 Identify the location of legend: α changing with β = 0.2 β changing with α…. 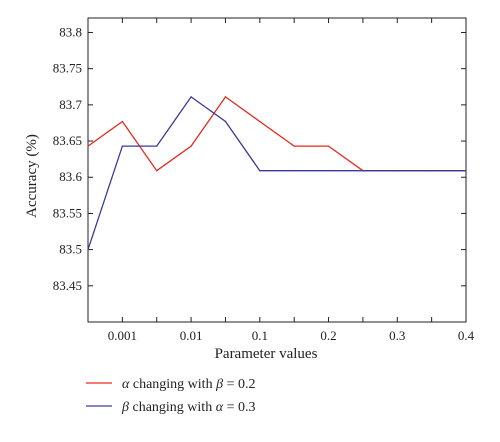
(170, 396).